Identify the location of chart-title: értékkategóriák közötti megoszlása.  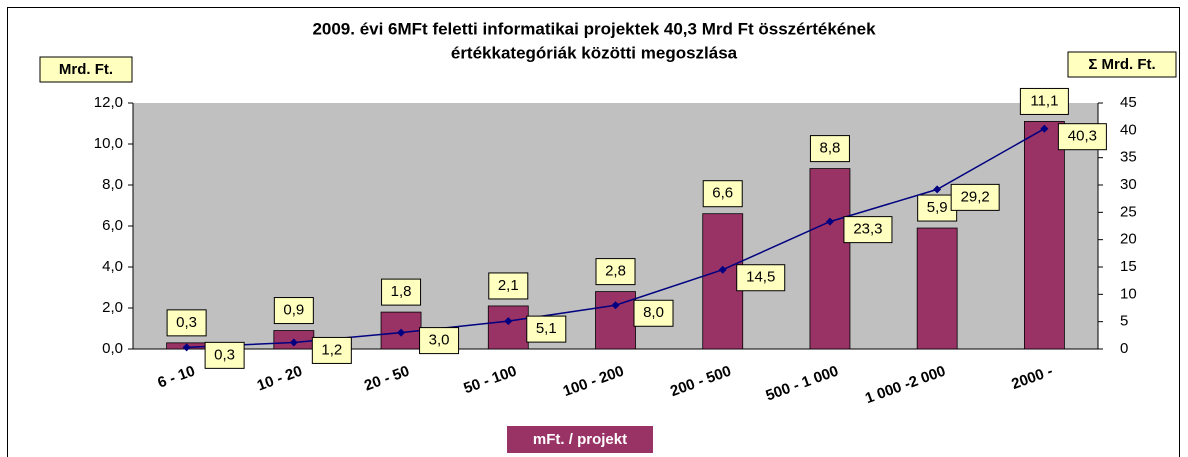
(594, 52).